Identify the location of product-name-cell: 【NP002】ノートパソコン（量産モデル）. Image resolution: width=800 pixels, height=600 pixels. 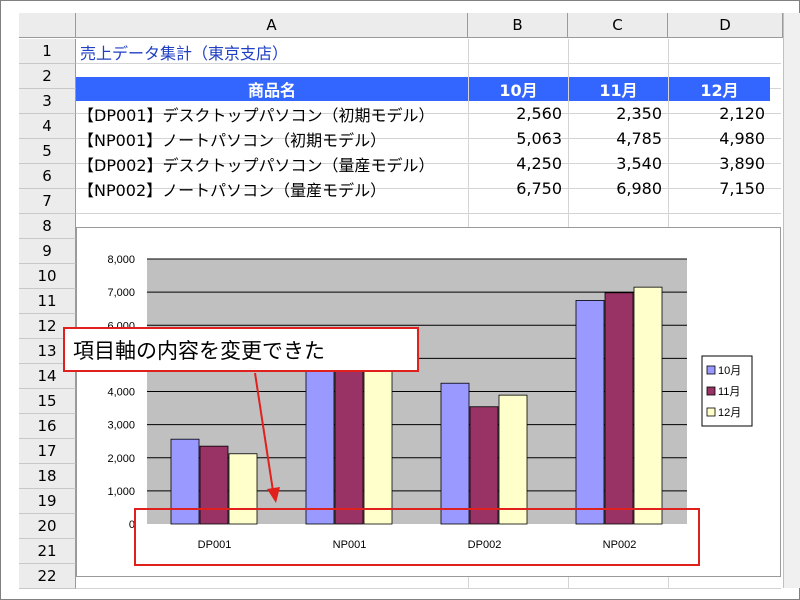
(232, 190).